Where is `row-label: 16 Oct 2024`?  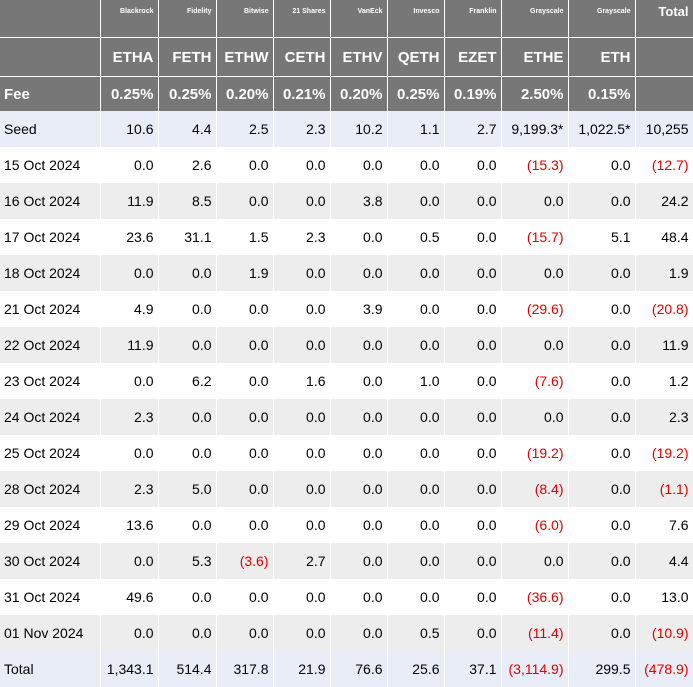 row-label: 16 Oct 2024 is located at coordinates (50, 201).